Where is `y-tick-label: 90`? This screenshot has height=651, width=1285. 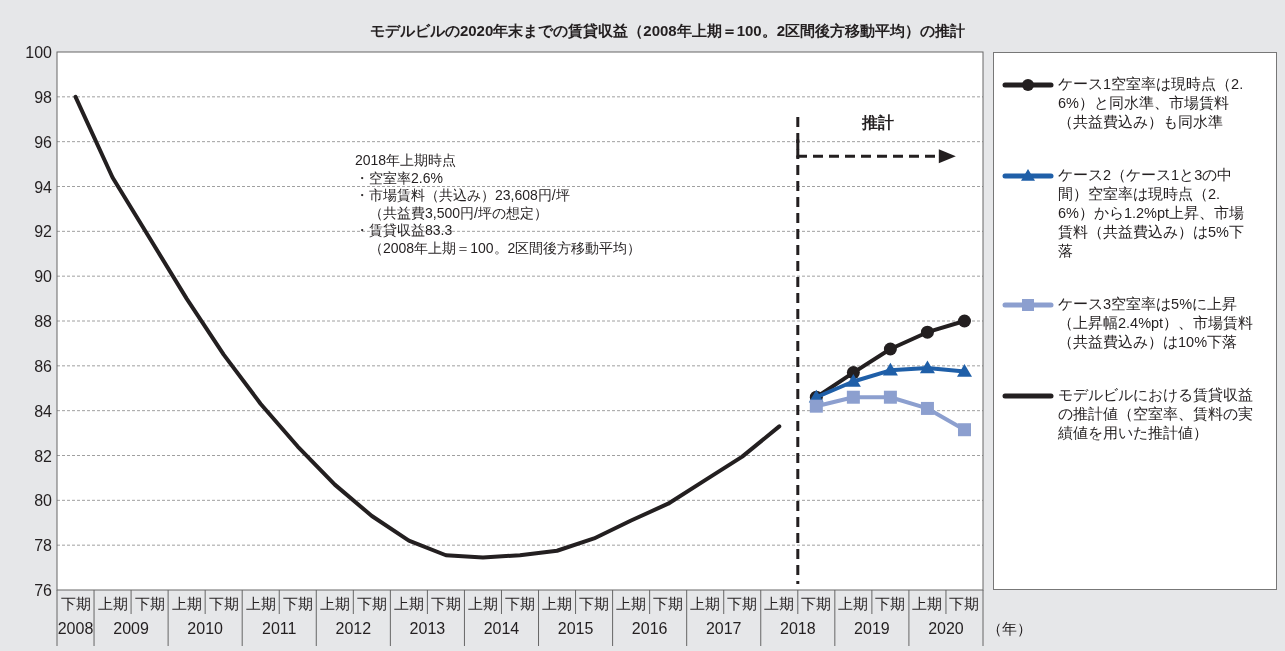
y-tick-label: 90 is located at coordinates (43, 277).